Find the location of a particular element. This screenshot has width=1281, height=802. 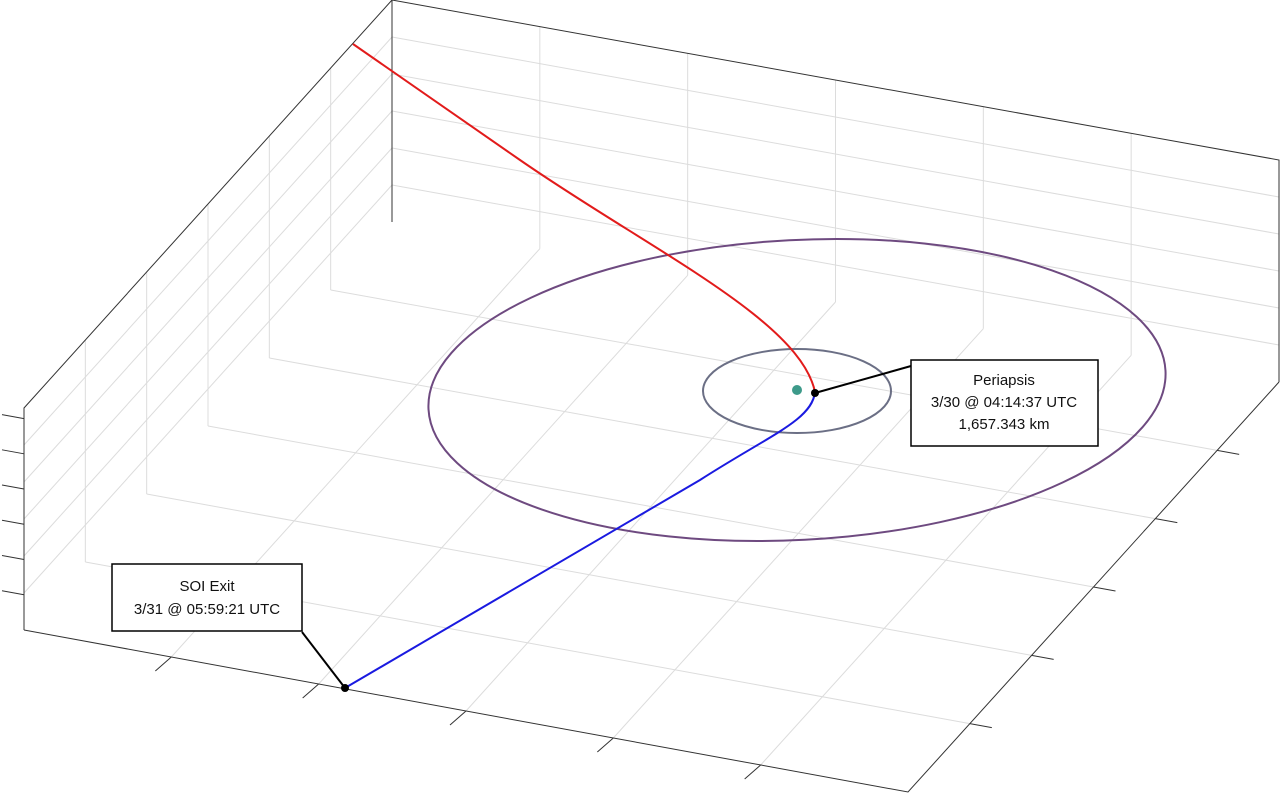

inner-orbit is located at coordinates (797, 391).